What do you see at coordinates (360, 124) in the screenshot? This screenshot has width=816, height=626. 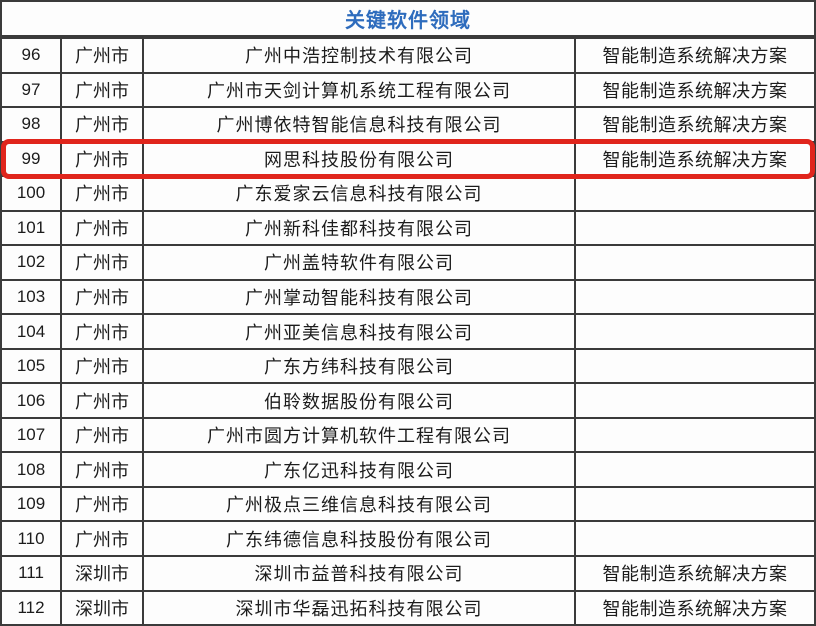 I see `company-cell: 广州博依特智能信息科技有限公司` at bounding box center [360, 124].